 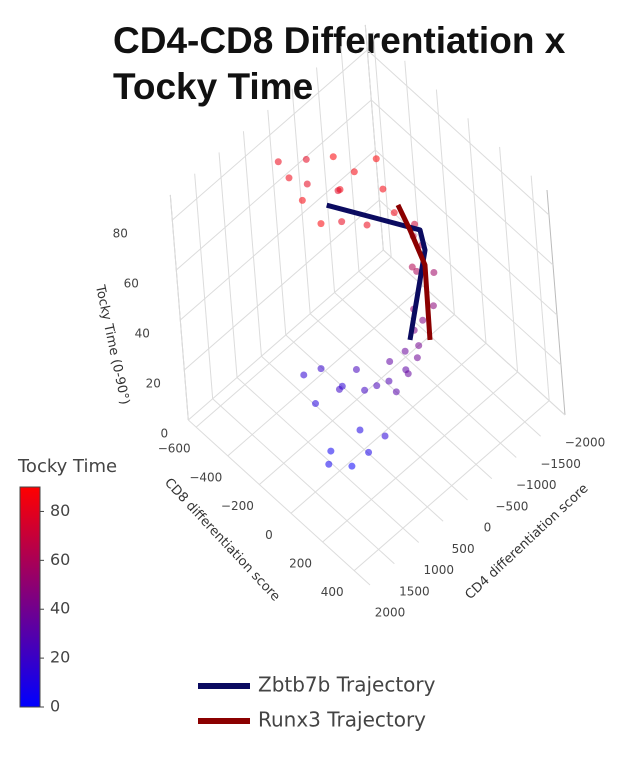 I want to click on z-tick-label: 20, so click(x=153, y=383).